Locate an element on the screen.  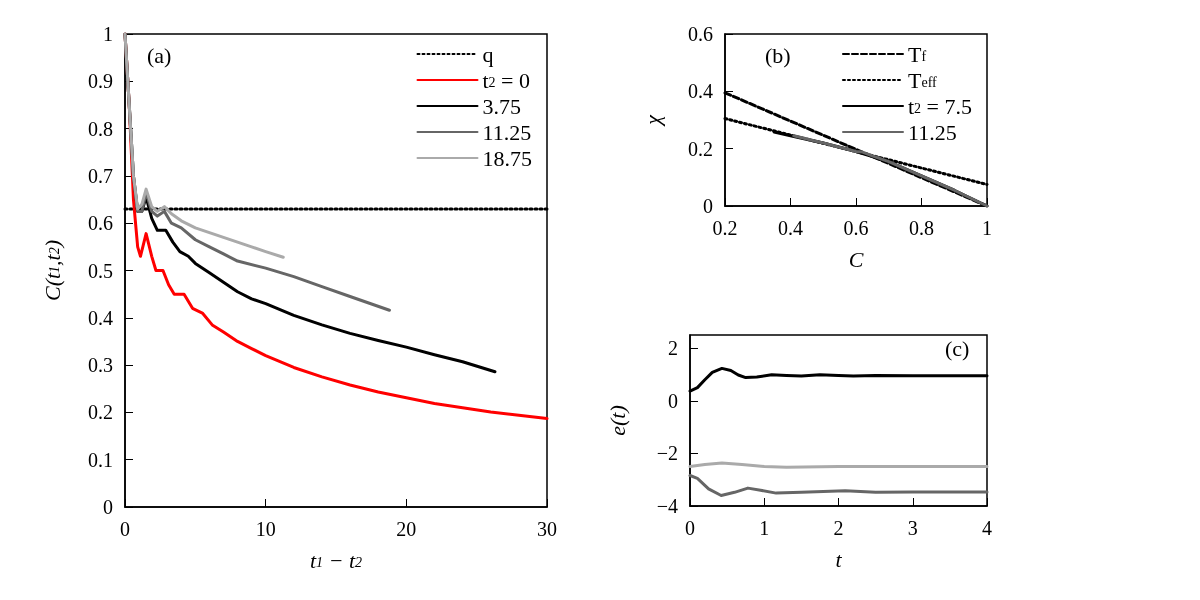
y-axis-title: χ is located at coordinates (652, 120).